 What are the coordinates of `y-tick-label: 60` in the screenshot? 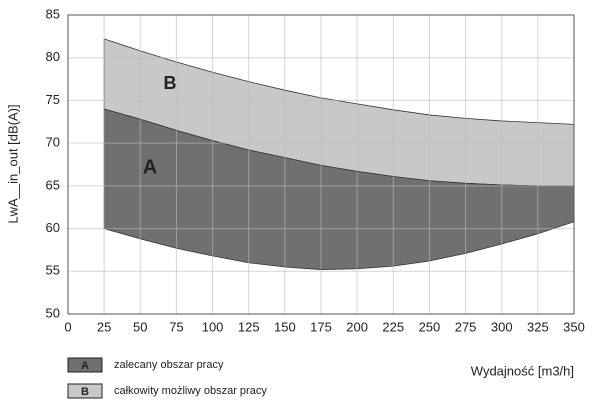 It's located at (53, 227).